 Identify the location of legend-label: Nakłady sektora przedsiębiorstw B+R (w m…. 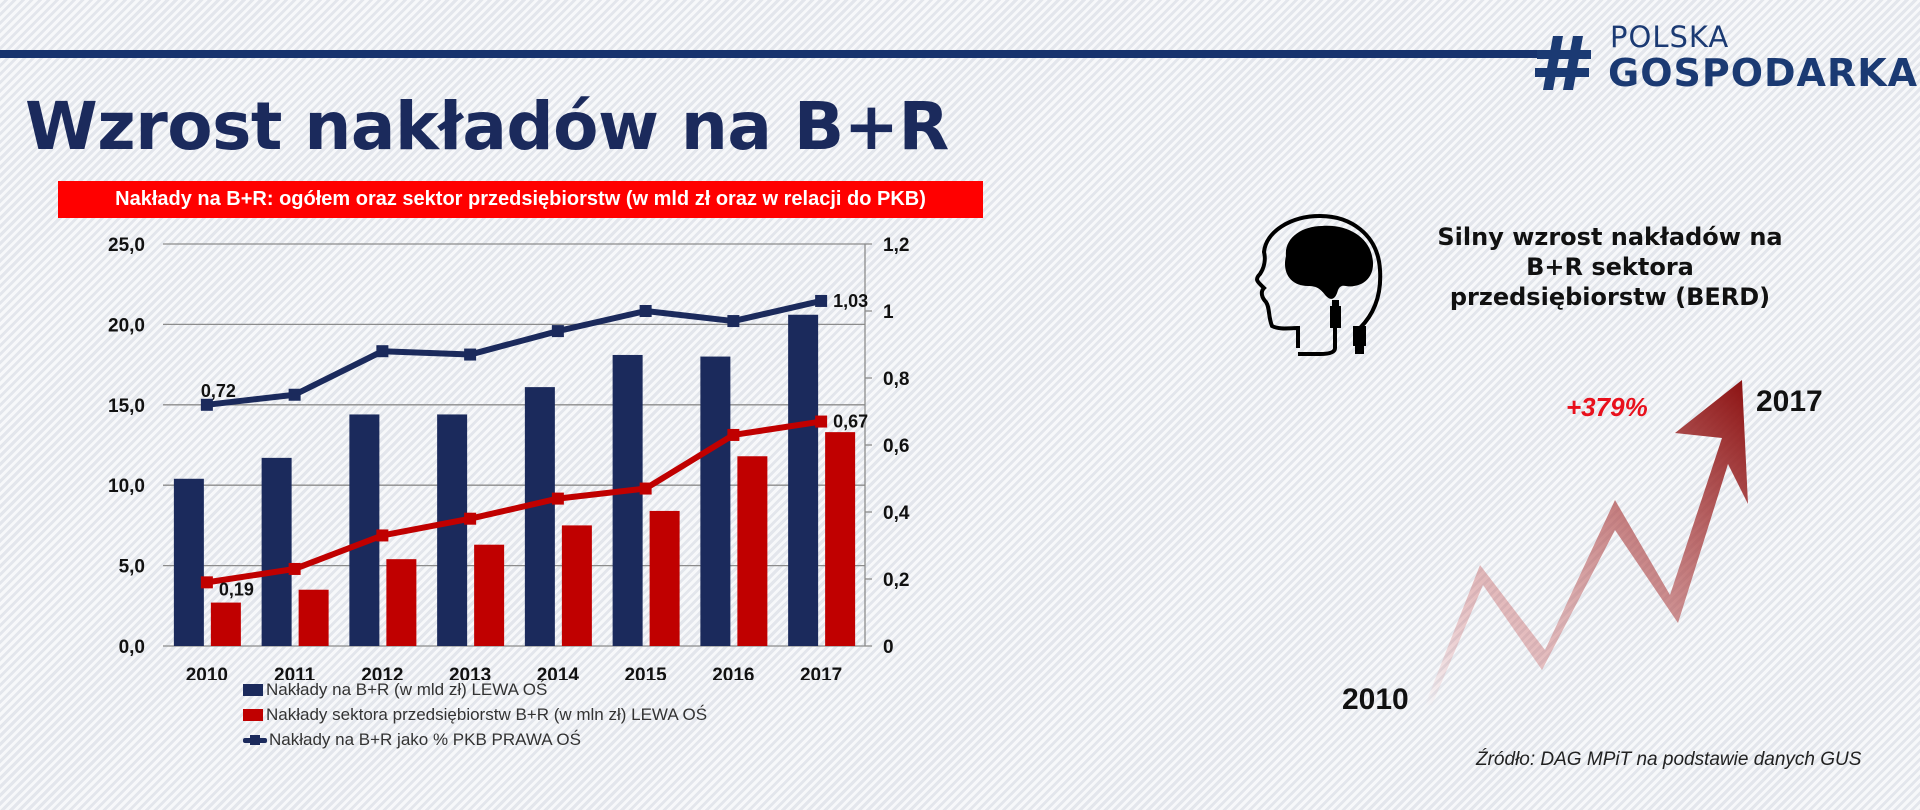
(487, 714).